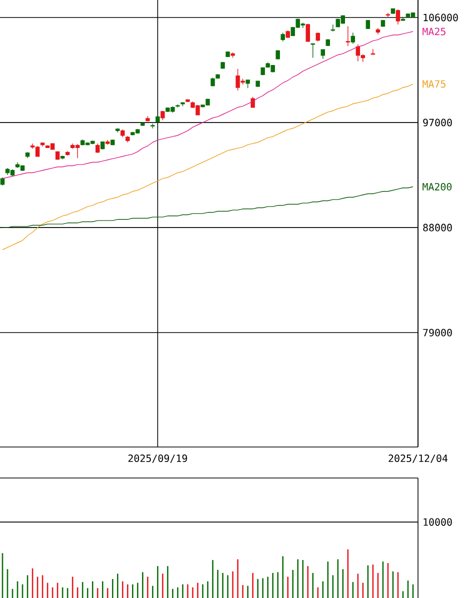 Image resolution: width=472 pixels, height=598 pixels. What do you see at coordinates (434, 84) in the screenshot?
I see `series-label: MA75` at bounding box center [434, 84].